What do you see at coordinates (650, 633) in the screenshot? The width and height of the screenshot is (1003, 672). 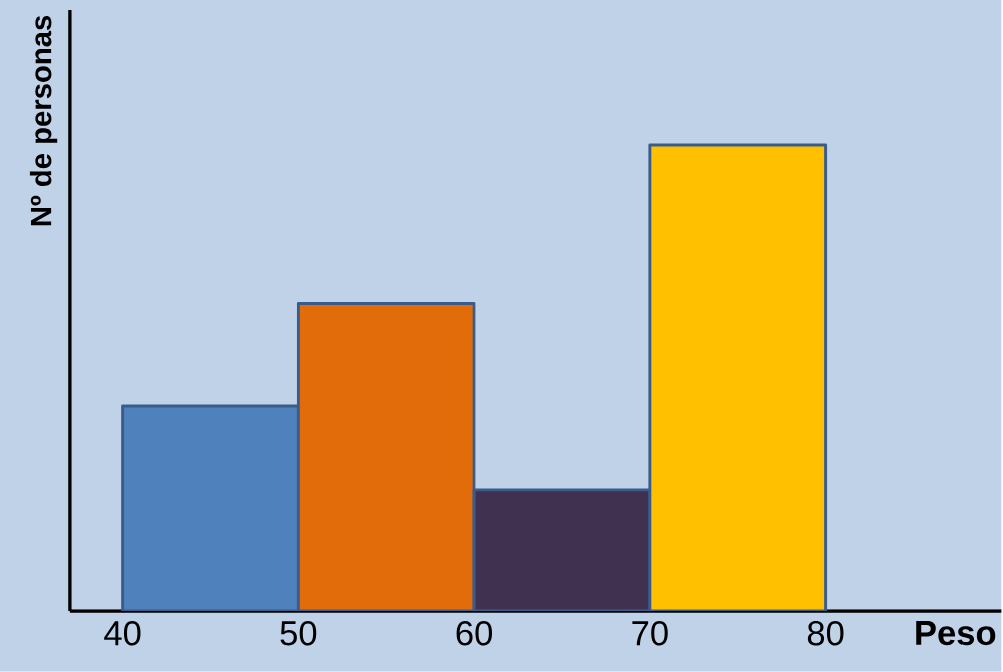 I see `x-tick-label: 70` at bounding box center [650, 633].